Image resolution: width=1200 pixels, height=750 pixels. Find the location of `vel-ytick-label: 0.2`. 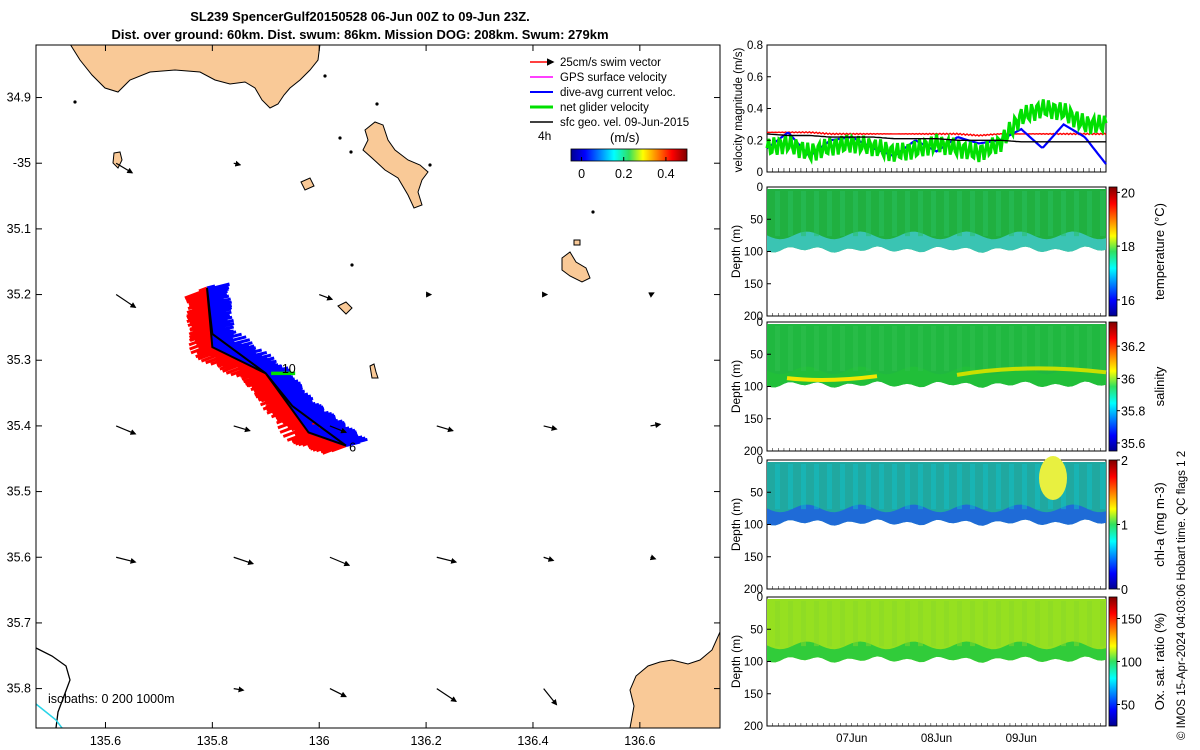

vel-ytick-label: 0.2 is located at coordinates (755, 141).